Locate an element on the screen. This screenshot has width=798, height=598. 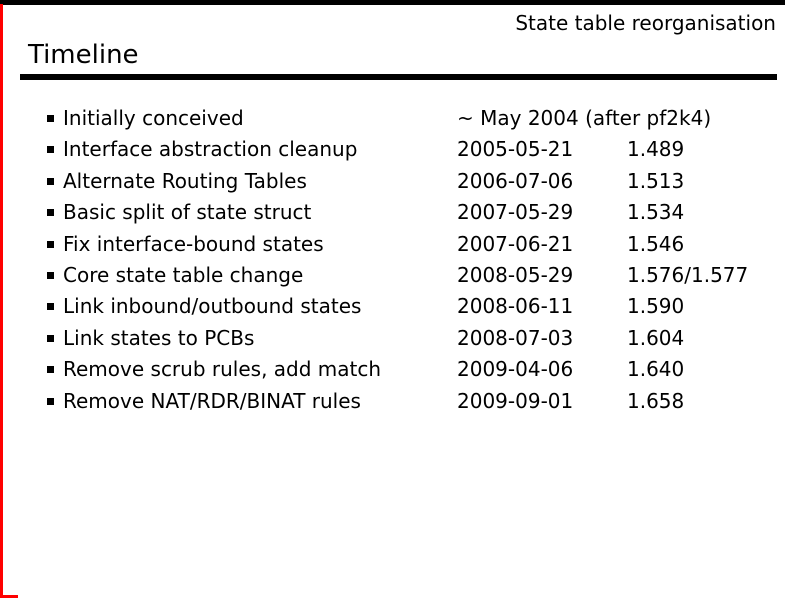
event-label: Link states to PCBs is located at coordinates (159, 337).